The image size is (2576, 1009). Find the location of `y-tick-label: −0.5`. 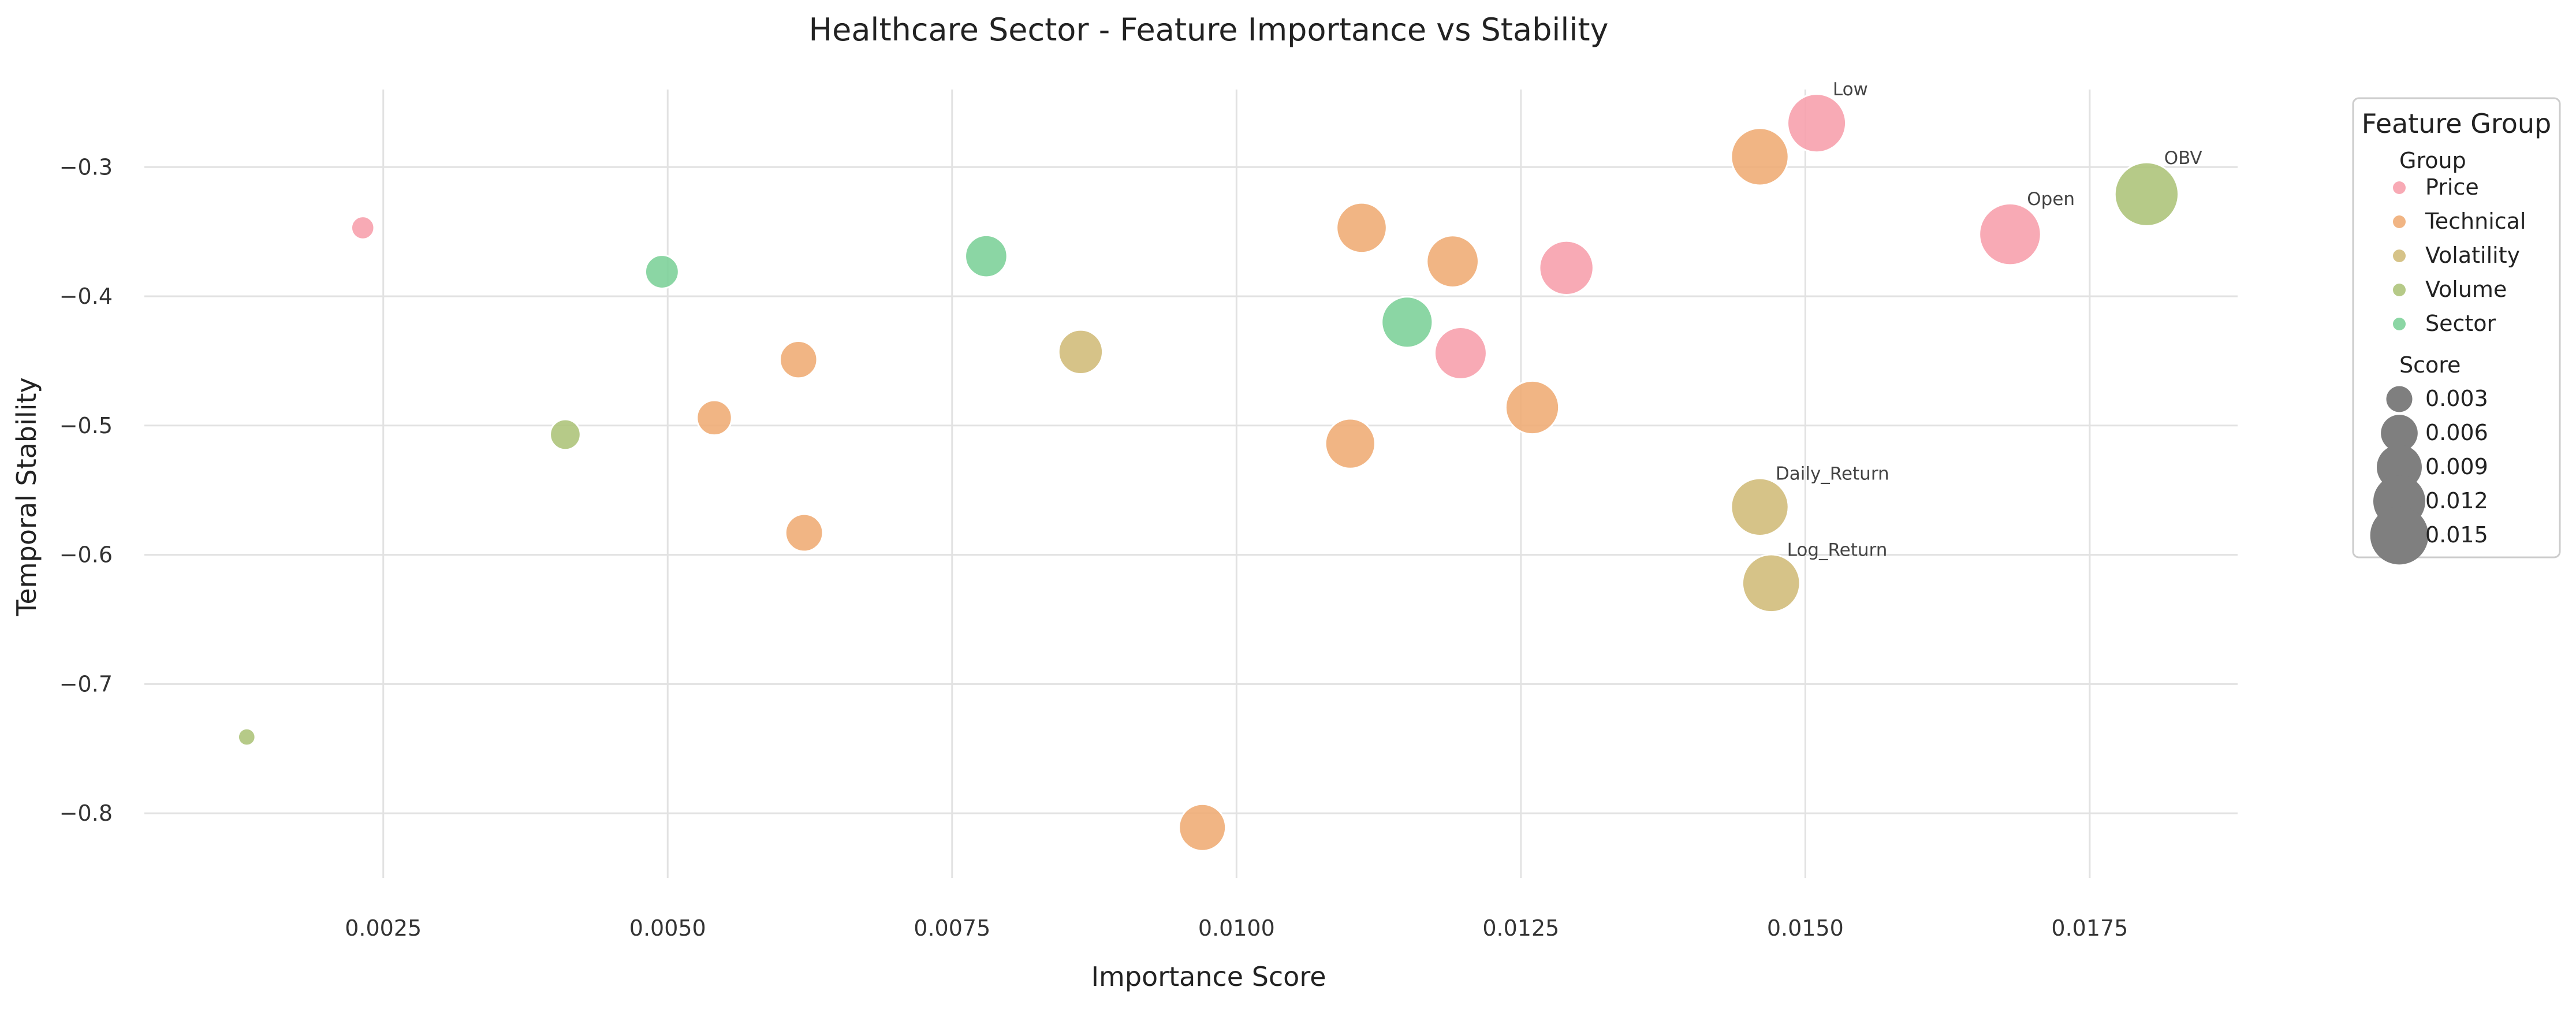

y-tick-label: −0.5 is located at coordinates (86, 425).